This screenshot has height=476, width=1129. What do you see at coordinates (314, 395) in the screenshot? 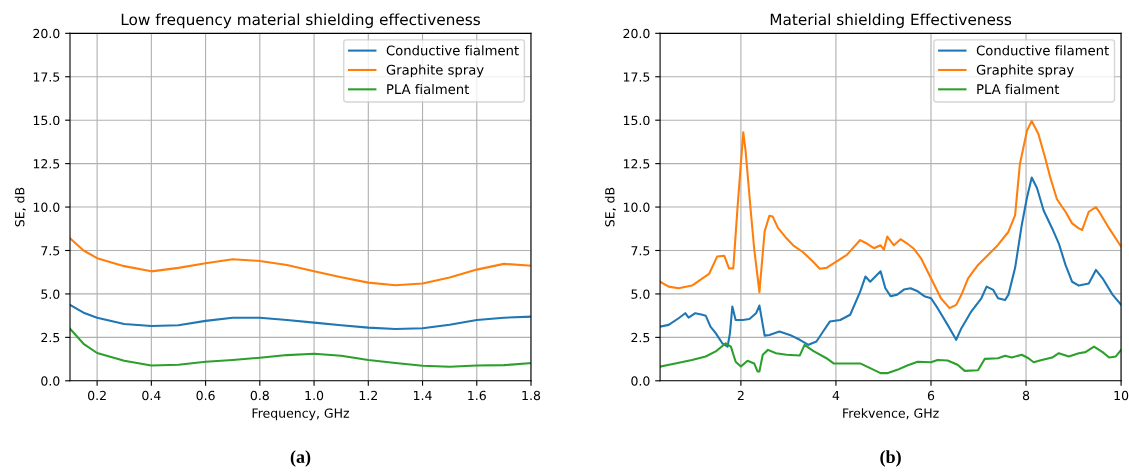
I see `x-tick-label: 1.0` at bounding box center [314, 395].